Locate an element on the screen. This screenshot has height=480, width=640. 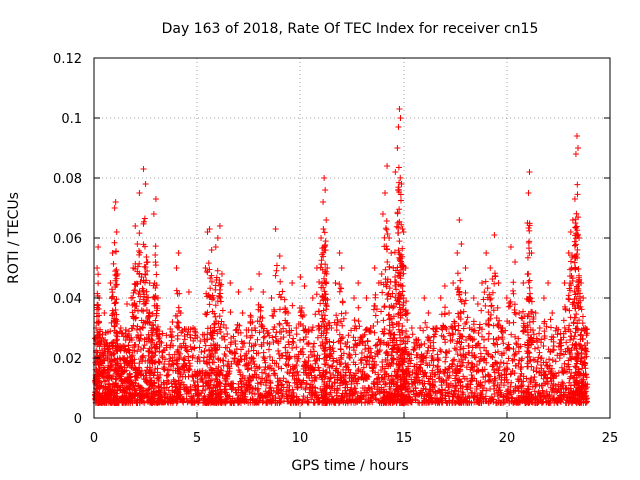
y-tick-label: 0.1 is located at coordinates (71, 119).